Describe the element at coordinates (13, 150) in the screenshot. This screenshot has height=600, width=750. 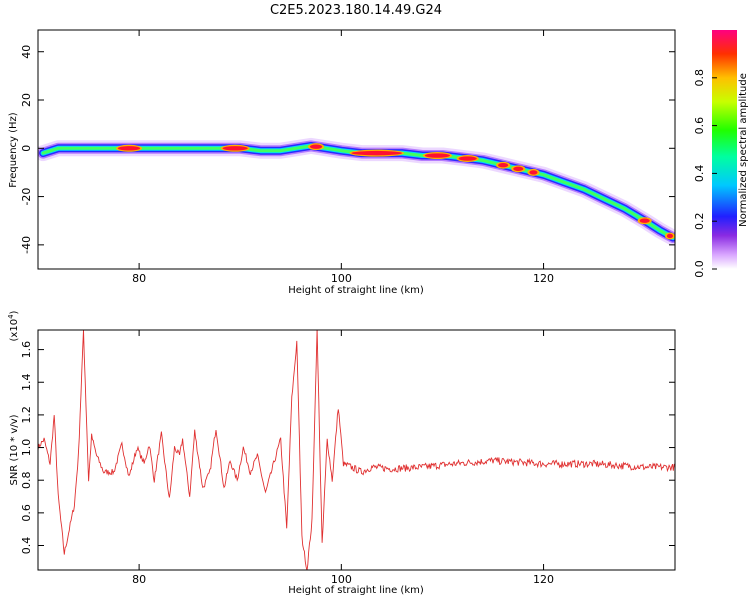
I see `spectrogram-y-label: Frequency (Hz)` at that location.